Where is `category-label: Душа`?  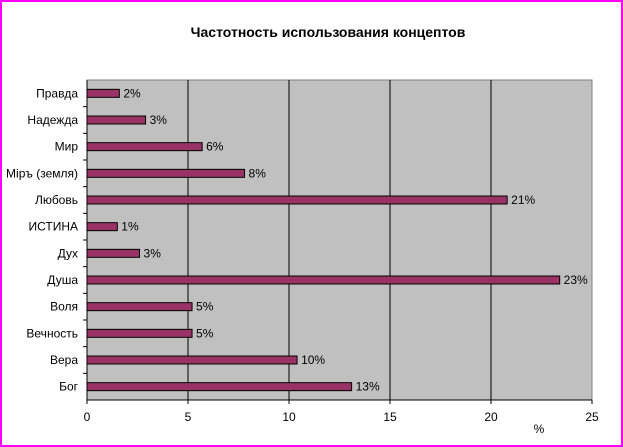
category-label: Душа is located at coordinates (62, 280).